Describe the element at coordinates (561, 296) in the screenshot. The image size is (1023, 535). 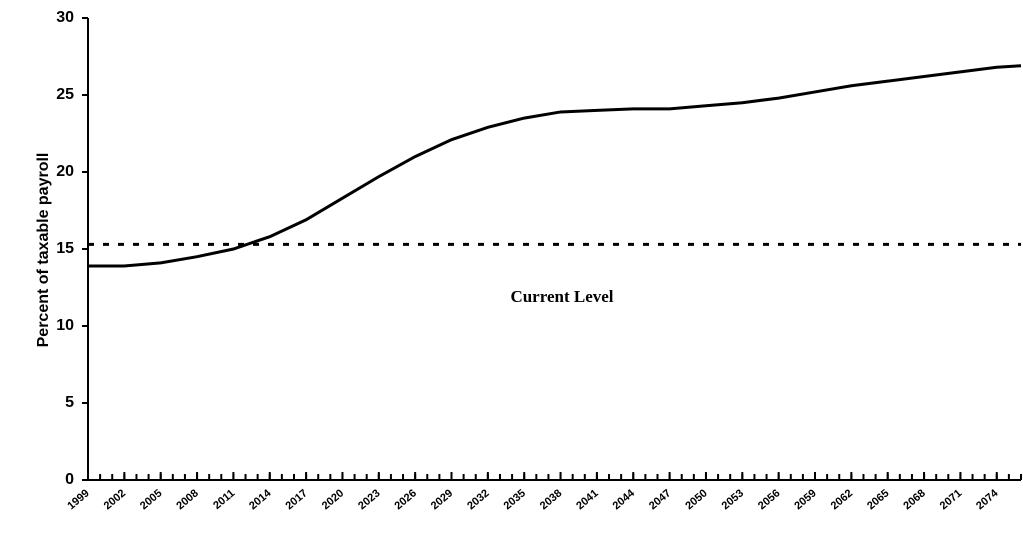
I see `annotation: Current Level` at that location.